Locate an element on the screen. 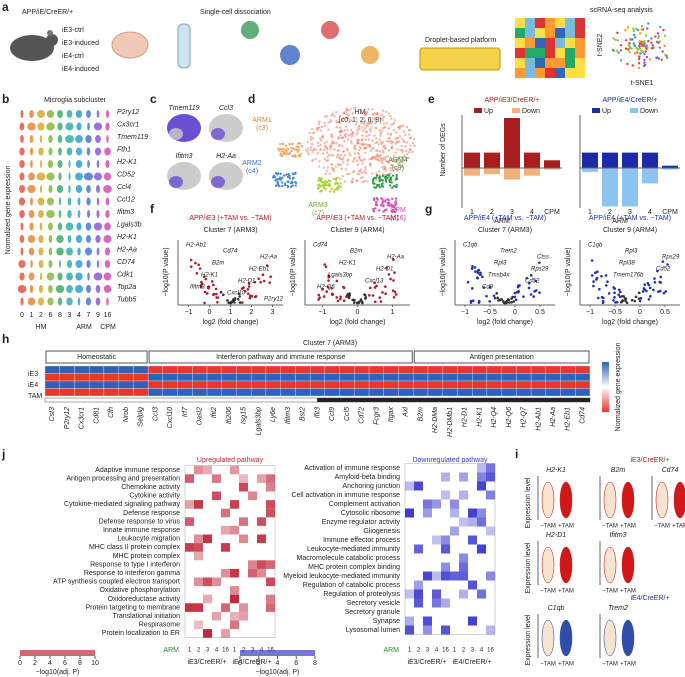 The image size is (685, 677). gene-label: B2m is located at coordinates (420, 414).